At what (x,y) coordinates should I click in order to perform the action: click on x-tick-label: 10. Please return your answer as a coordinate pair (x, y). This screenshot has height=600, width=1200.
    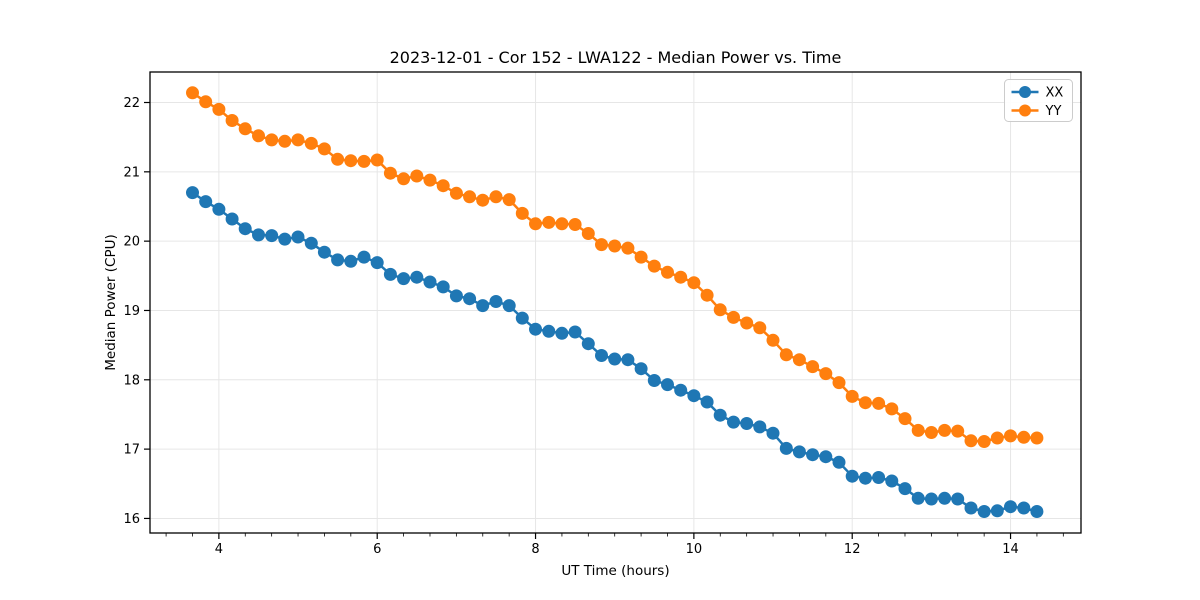
    Looking at the image, I should click on (694, 549).